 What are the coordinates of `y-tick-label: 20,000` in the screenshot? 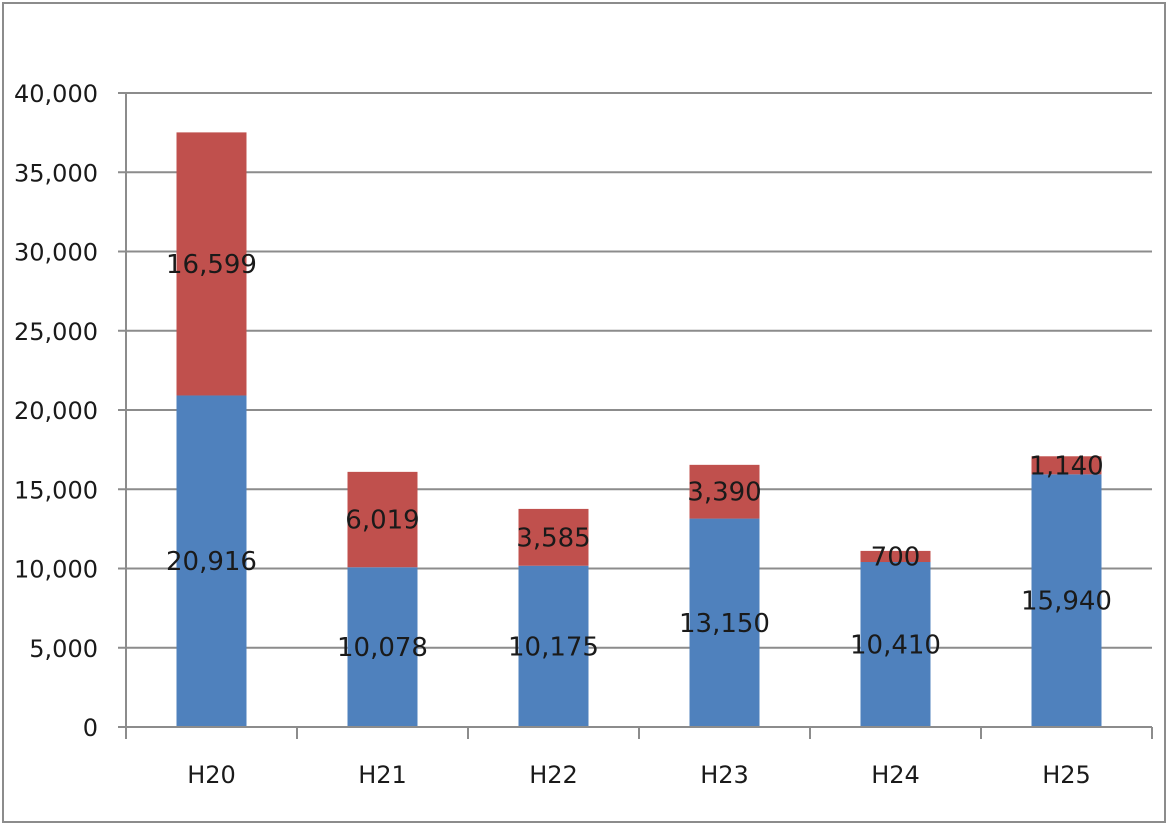 It's located at (56, 411).